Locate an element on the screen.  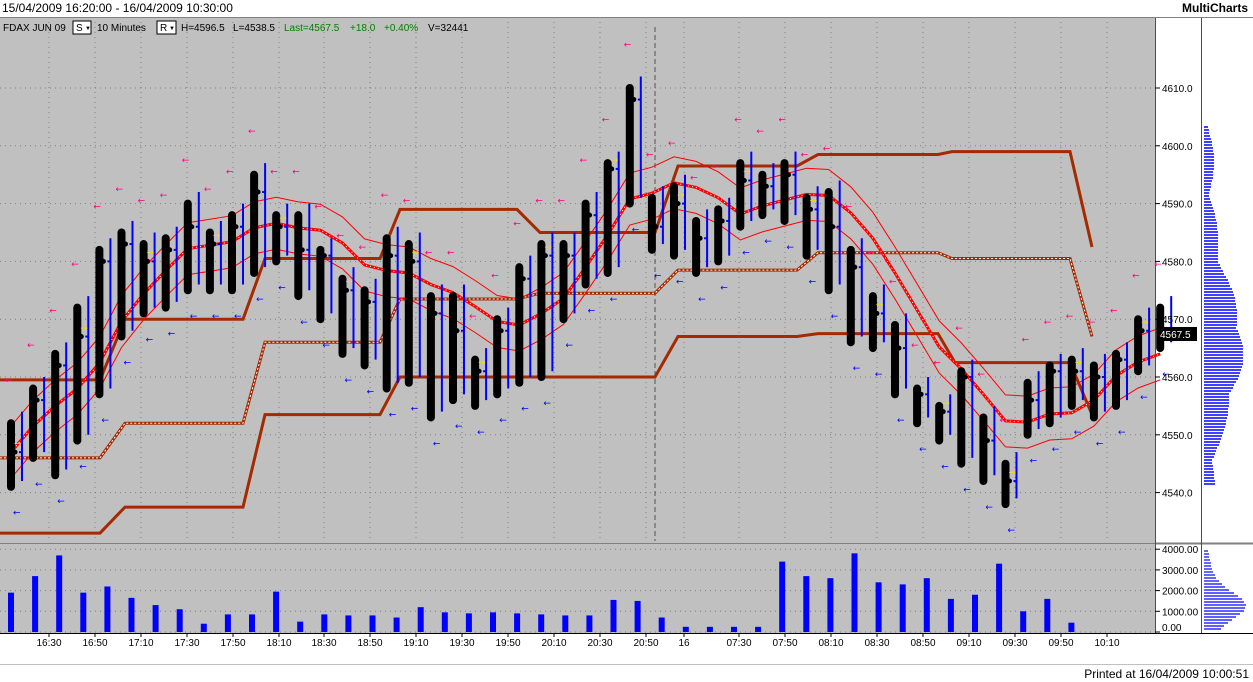
price-tick-label: 4590.0 is located at coordinates (1177, 205).